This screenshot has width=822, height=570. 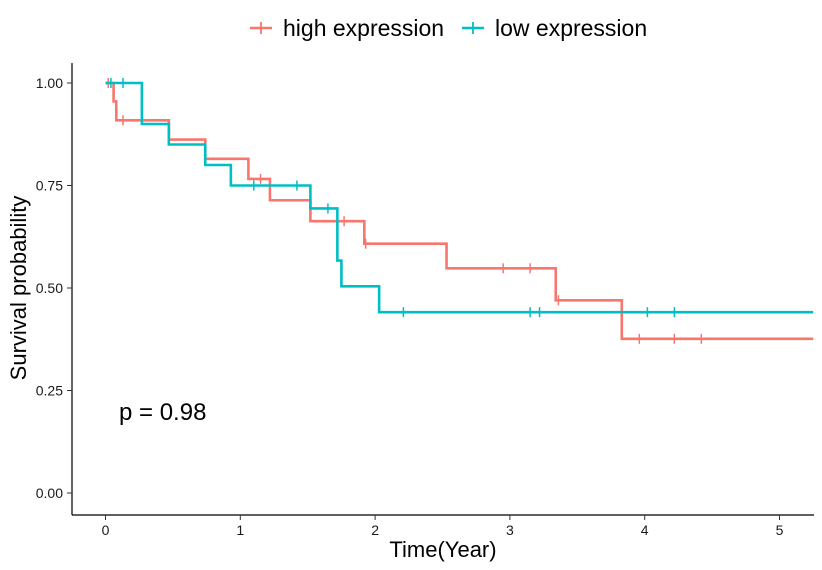 I want to click on y-ticks: 0.00 0.25 0.50 0.75 1.00, so click(x=54, y=288).